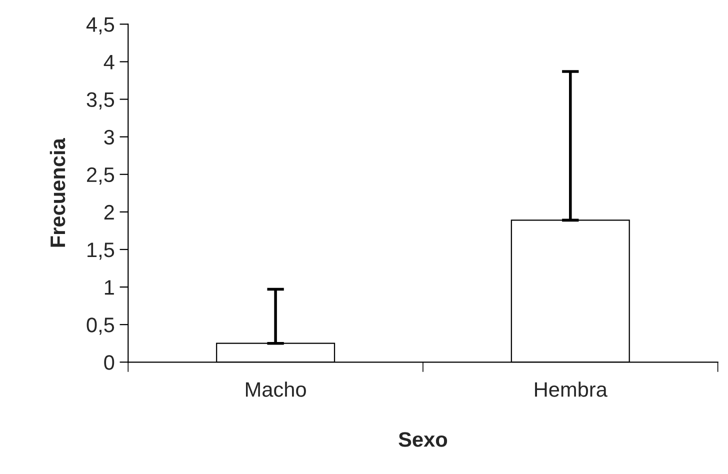 Image resolution: width=728 pixels, height=474 pixels. Describe the element at coordinates (423, 439) in the screenshot. I see `x-axis-title: Sexo` at that location.